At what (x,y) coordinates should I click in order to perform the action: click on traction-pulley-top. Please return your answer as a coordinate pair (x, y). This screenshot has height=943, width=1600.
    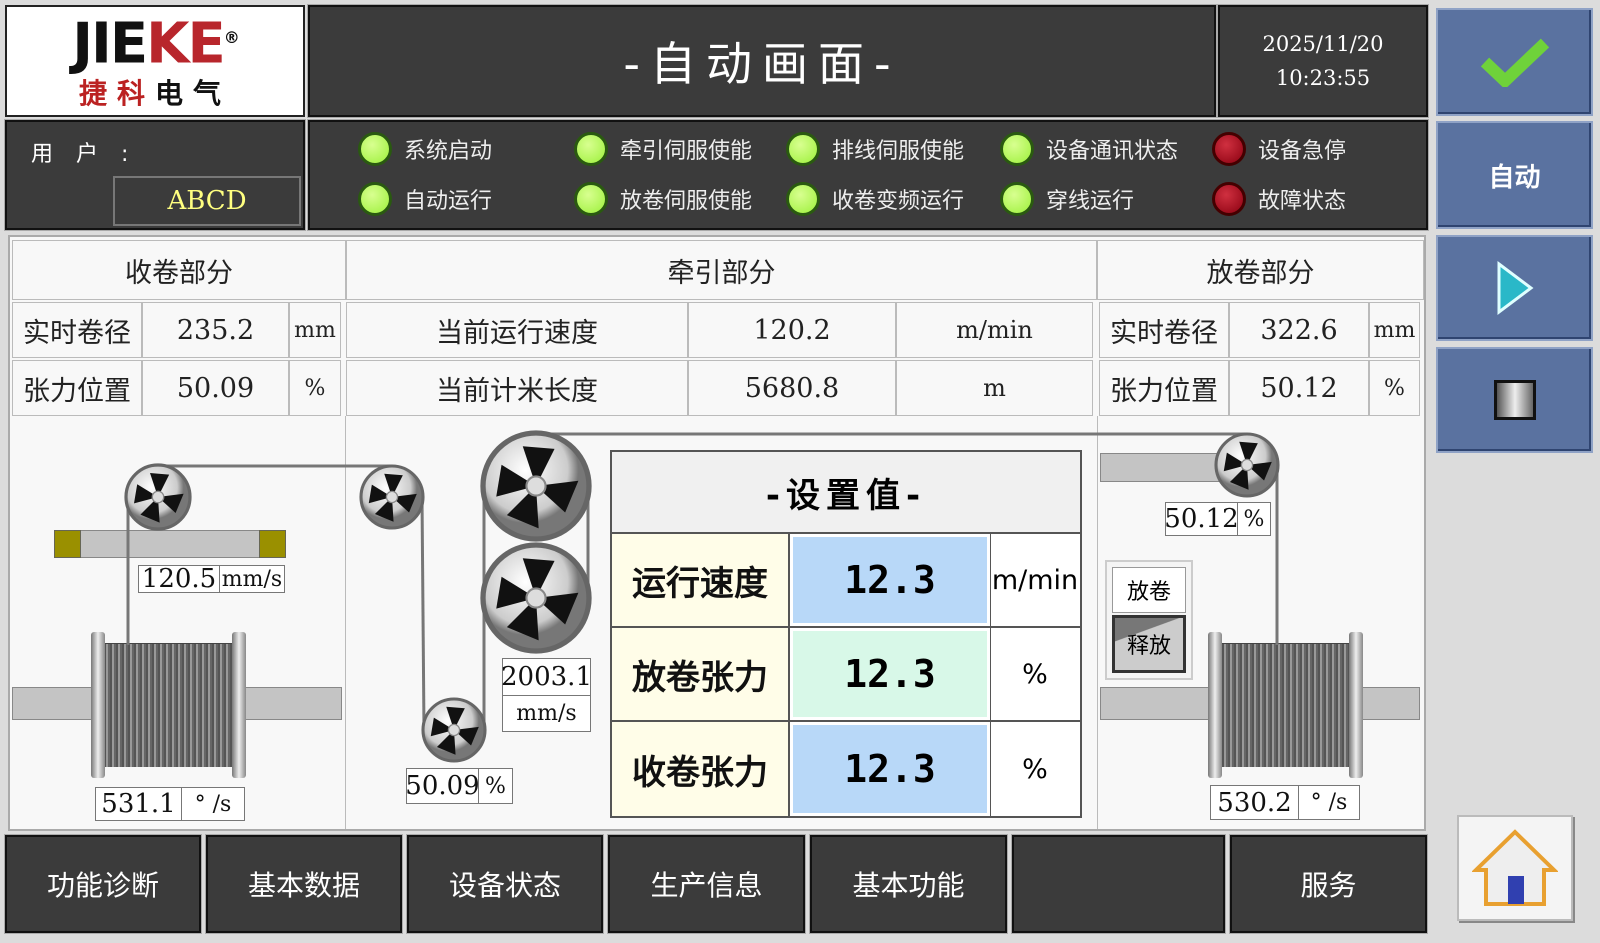
    Looking at the image, I should click on (536, 486).